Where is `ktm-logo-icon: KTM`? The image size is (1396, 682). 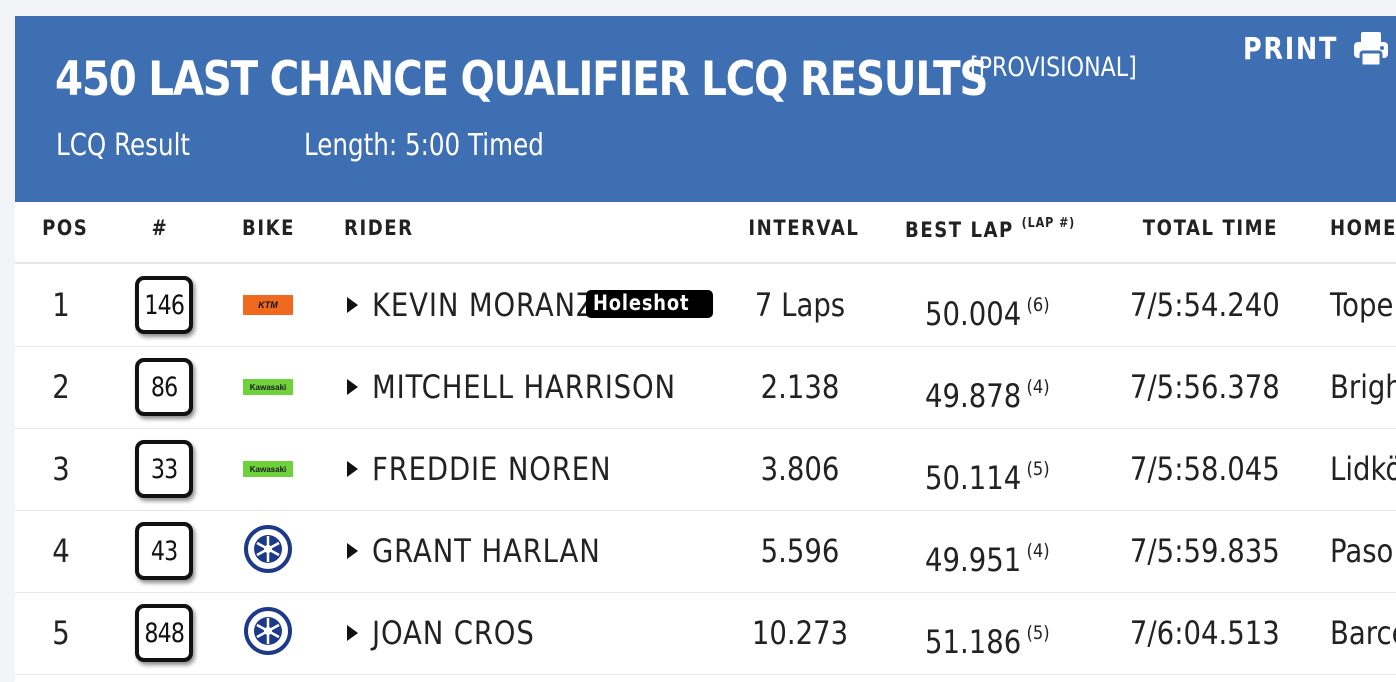
ktm-logo-icon: KTM is located at coordinates (268, 305).